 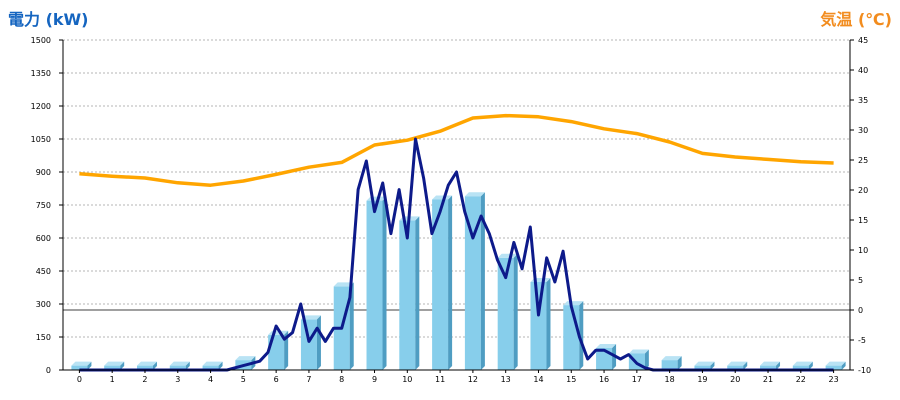 What do you see at coordinates (440, 379) in the screenshot?
I see `x-tick-label: 11` at bounding box center [440, 379].